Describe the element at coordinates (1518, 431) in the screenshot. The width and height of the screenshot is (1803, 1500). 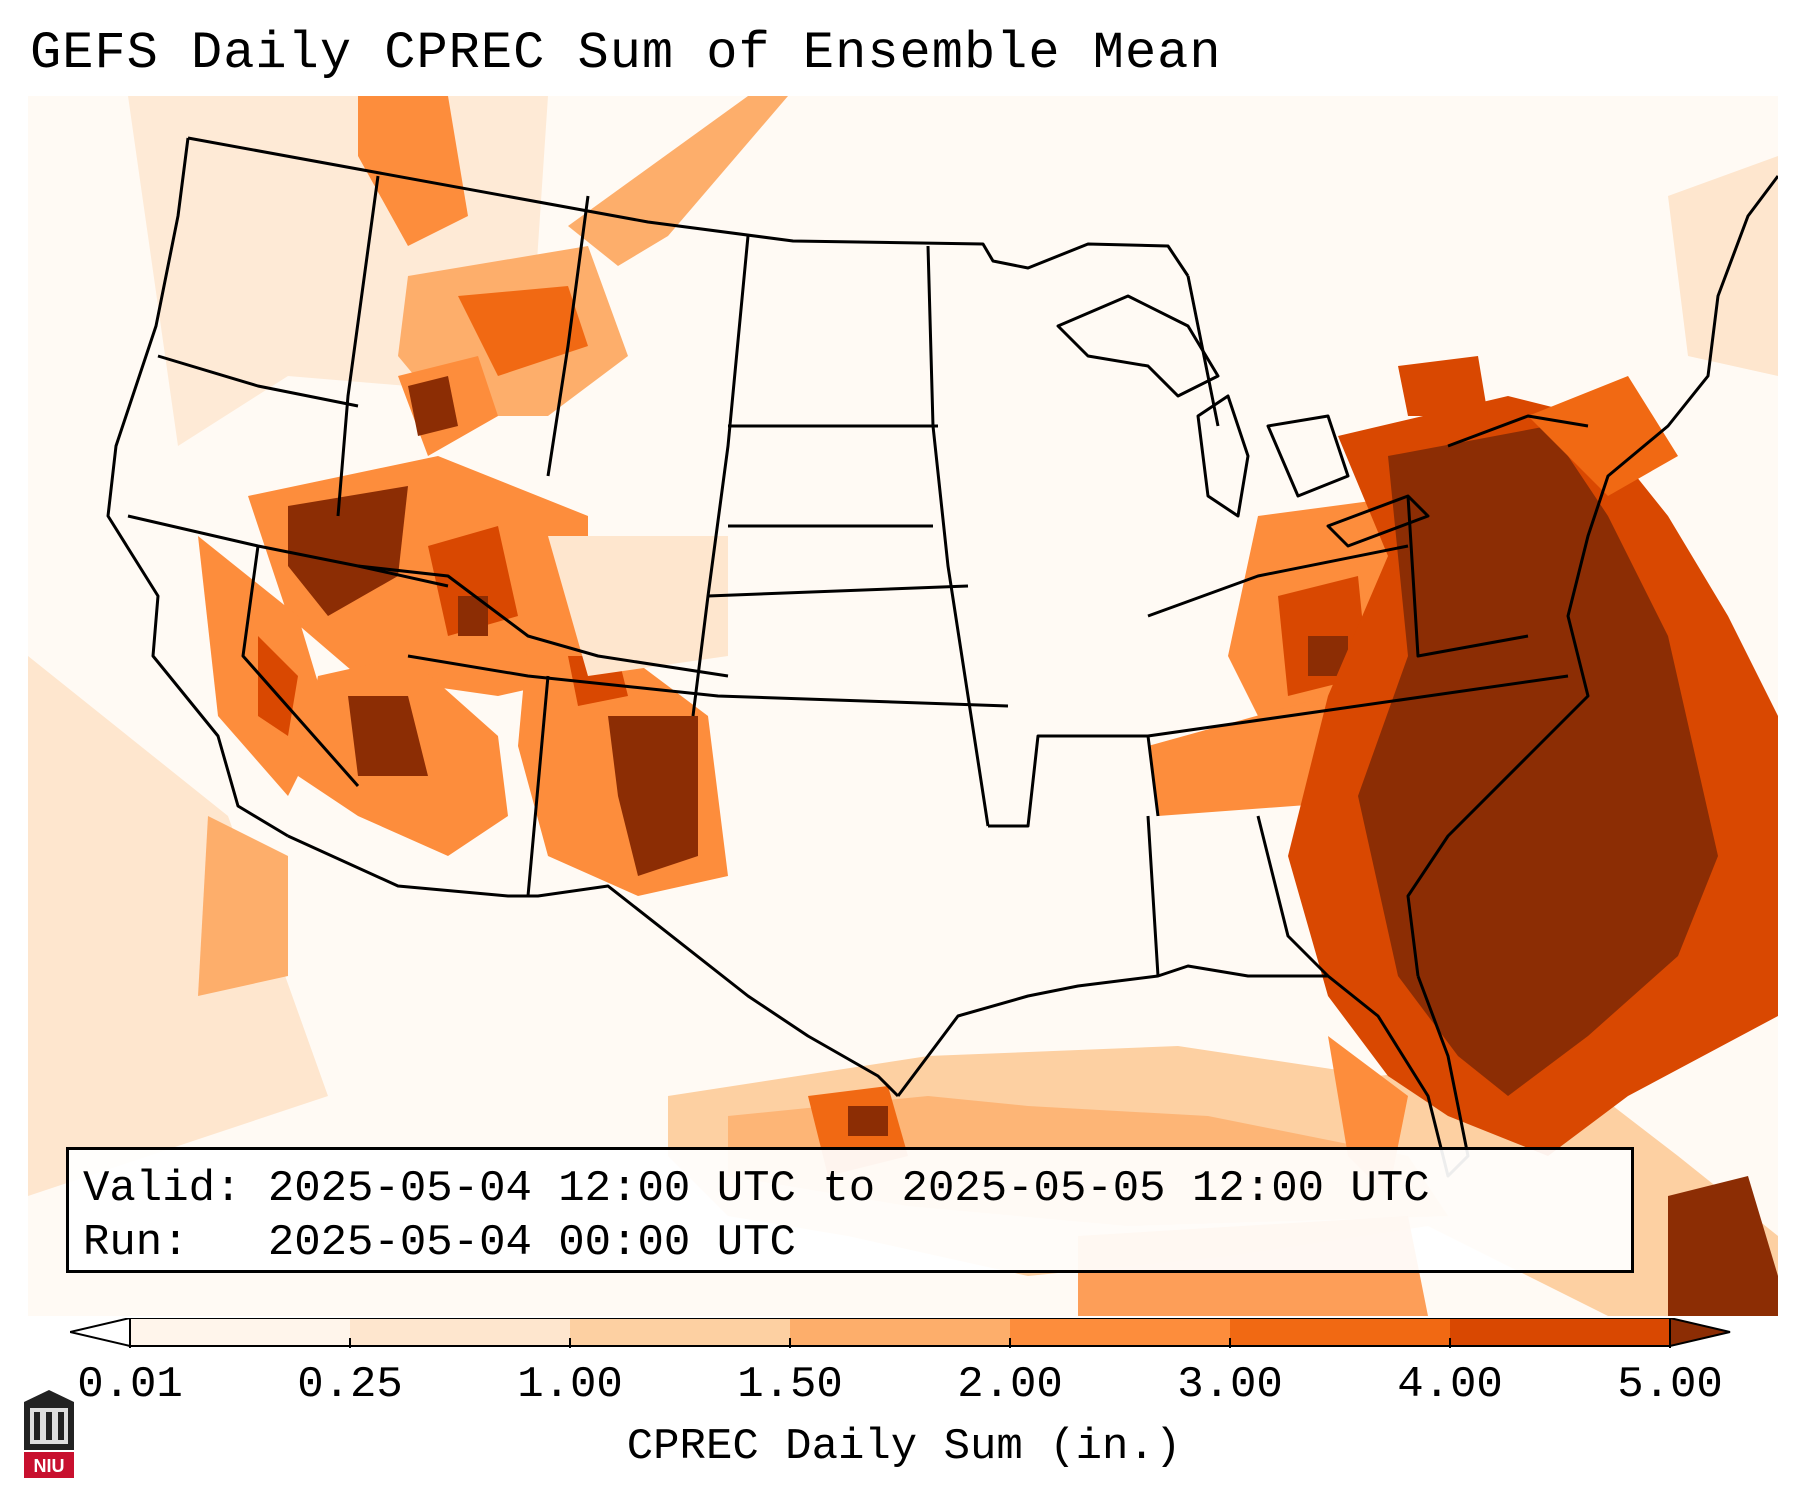
I see `border-ny-ne` at that location.